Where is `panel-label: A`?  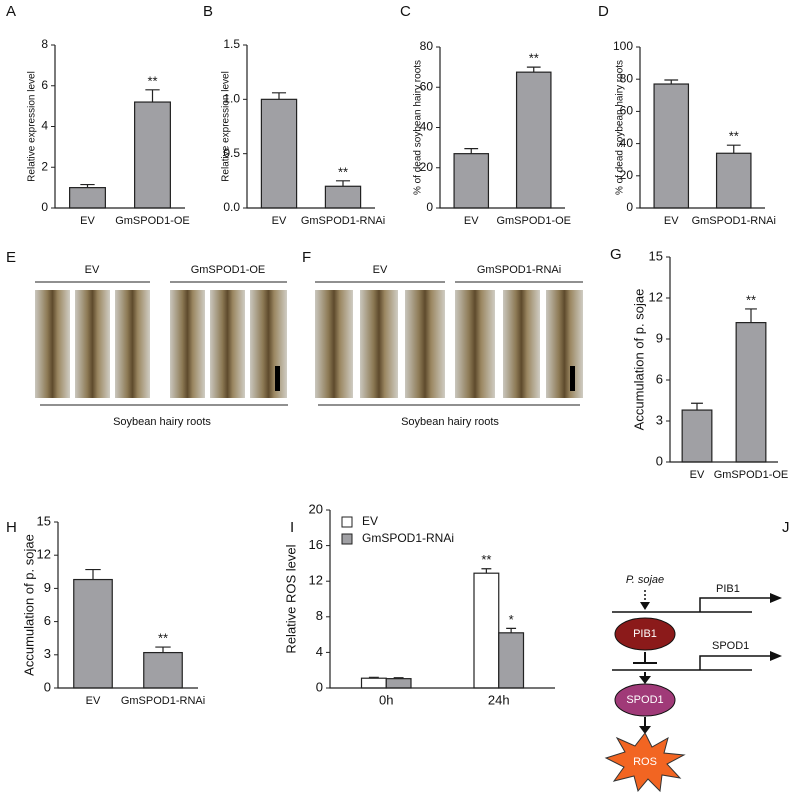
panel-label: A is located at coordinates (11, 11).